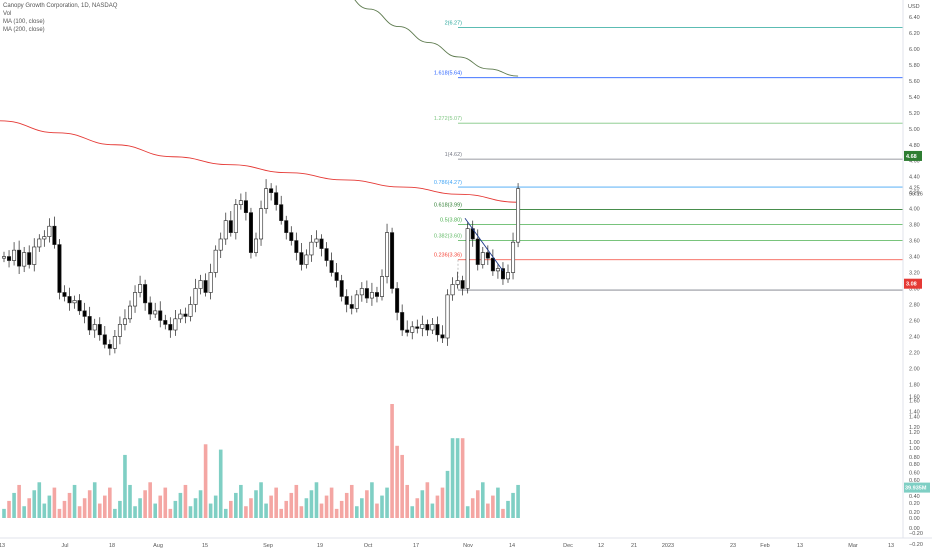 Image resolution: width=932 pixels, height=550 pixels. What do you see at coordinates (916, 534) in the screenshot?
I see `volume-tick-label: −0.20` at bounding box center [916, 534].